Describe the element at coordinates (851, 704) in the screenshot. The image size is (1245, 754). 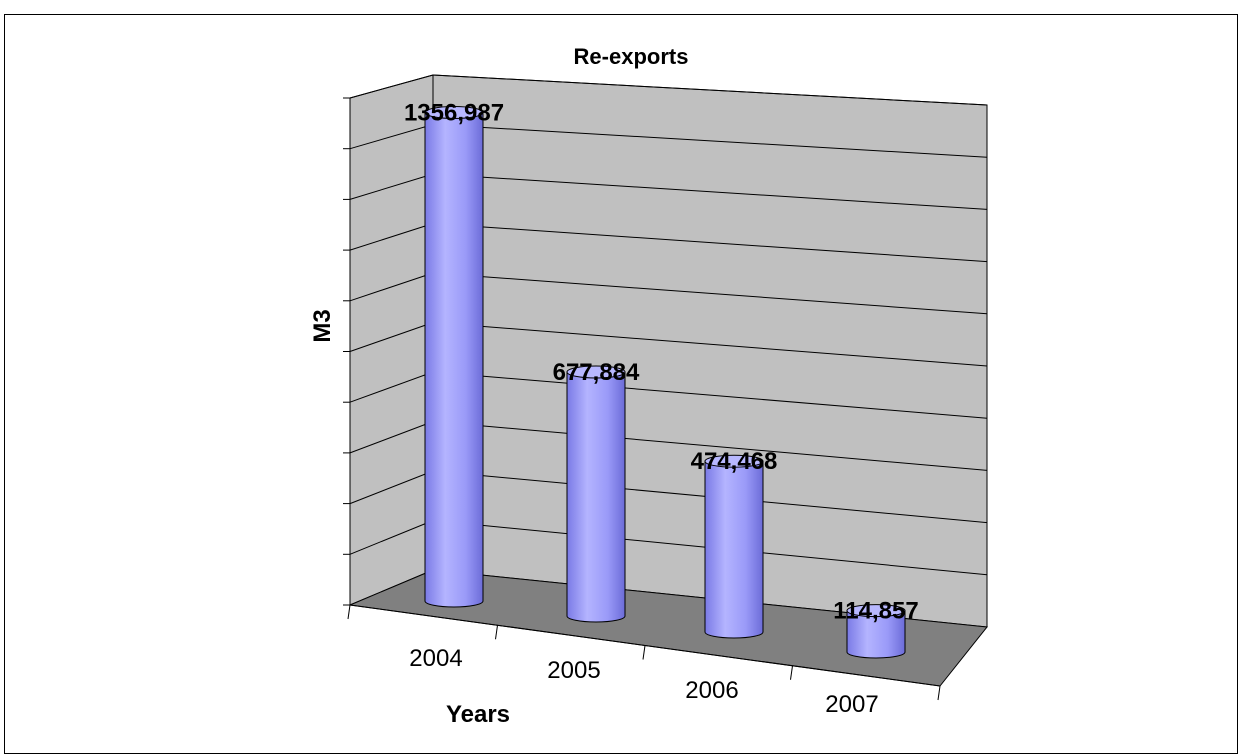
I see `x-tick-label-2007: 2007` at that location.